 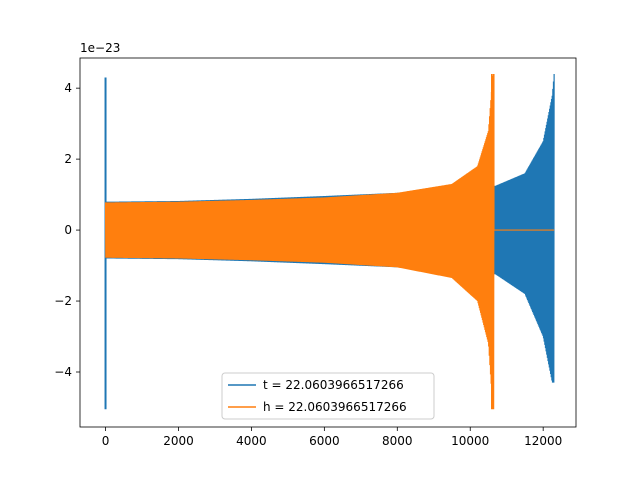 What do you see at coordinates (335, 407) in the screenshot?
I see `legend-label-h: h = 22.0603966517266` at bounding box center [335, 407].